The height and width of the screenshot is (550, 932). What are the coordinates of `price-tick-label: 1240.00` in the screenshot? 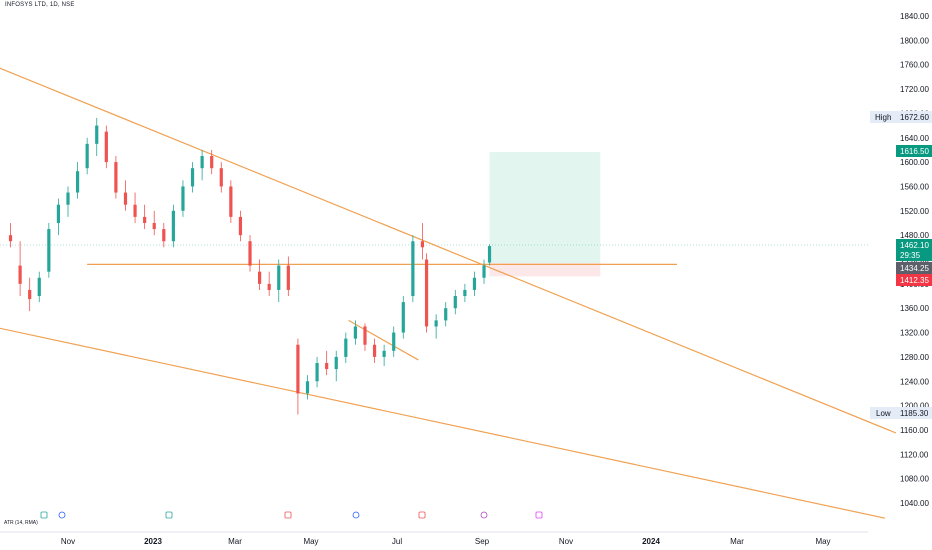 It's located at (914, 381).